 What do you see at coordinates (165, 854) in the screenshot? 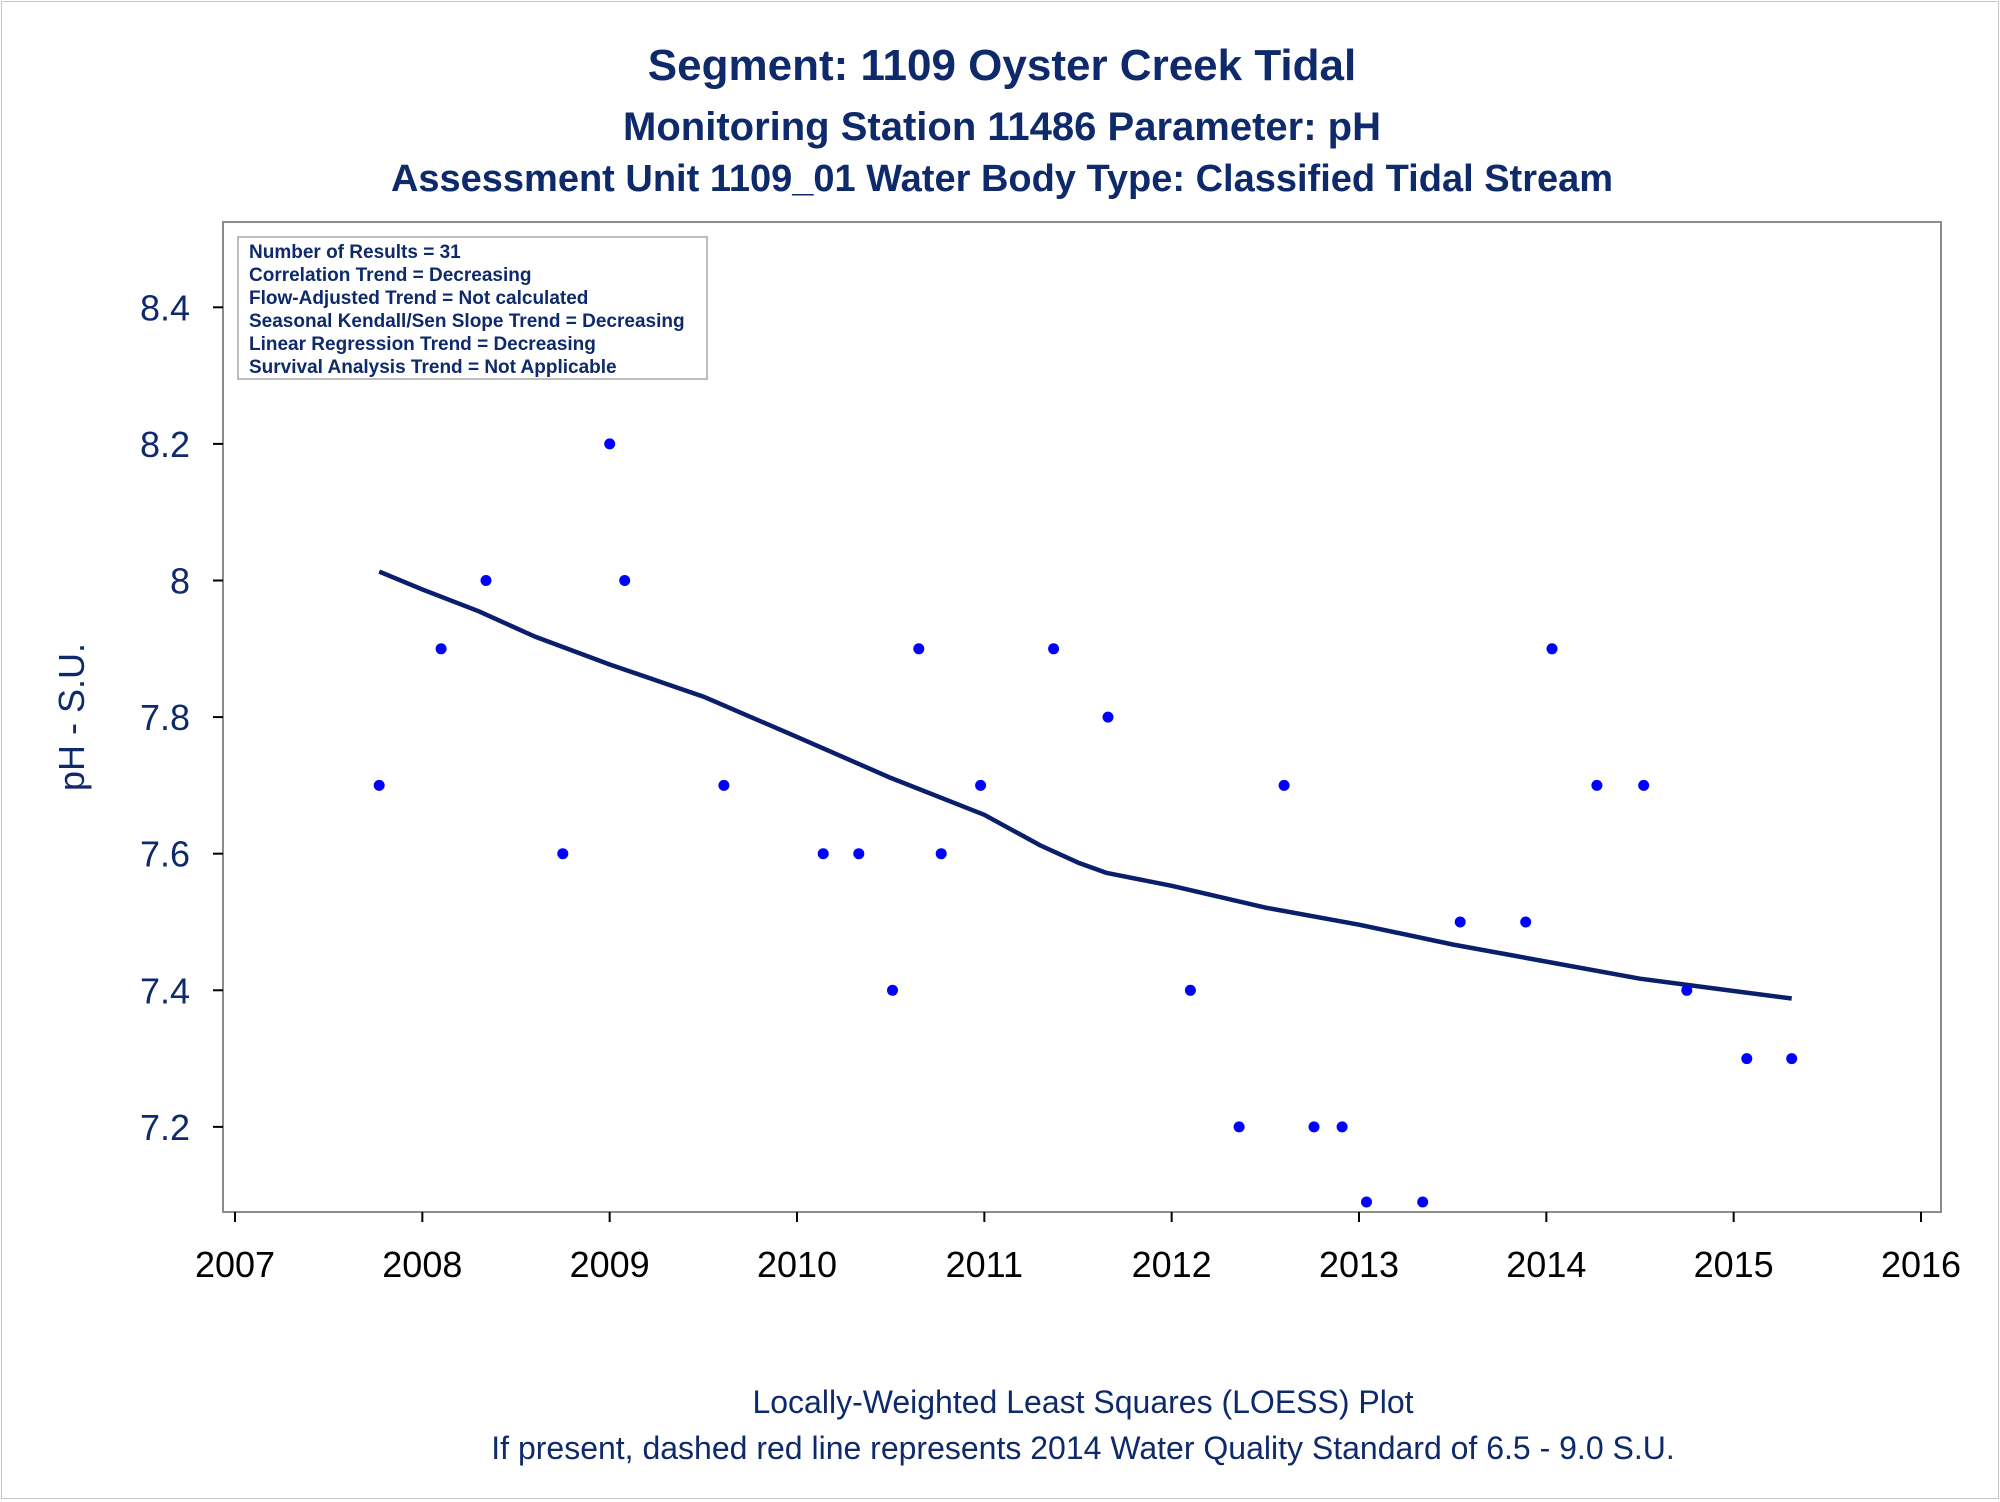
I see `y-tick-label: 7.6` at bounding box center [165, 854].